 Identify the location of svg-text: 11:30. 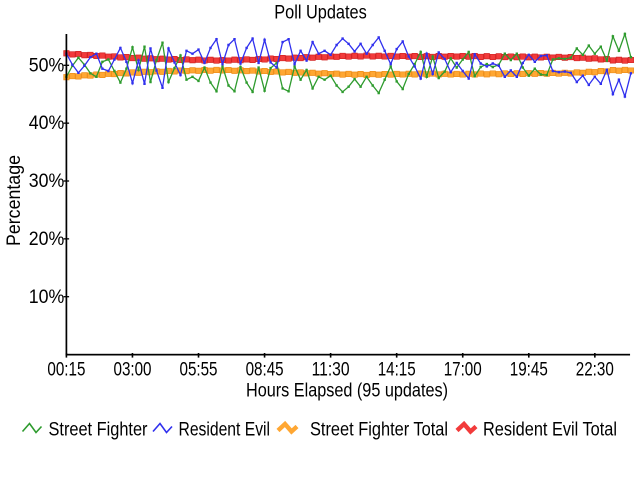
(331, 370).